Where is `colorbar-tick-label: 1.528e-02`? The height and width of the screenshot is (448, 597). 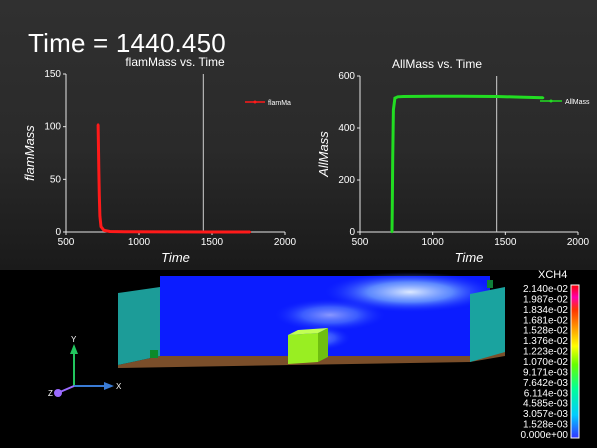 colorbar-tick-label: 1.528e-02 is located at coordinates (545, 331).